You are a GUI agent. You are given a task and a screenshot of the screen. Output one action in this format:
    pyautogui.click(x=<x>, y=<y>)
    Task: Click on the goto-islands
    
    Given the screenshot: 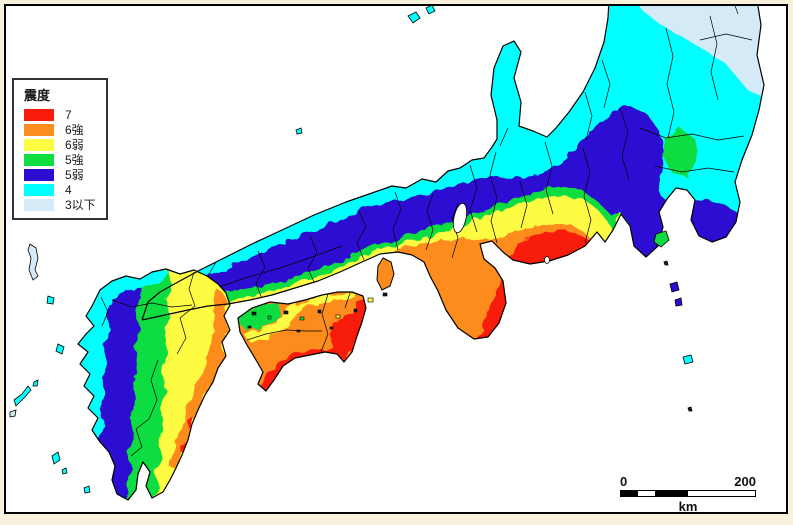 What is the action you would take?
    pyautogui.click(x=22, y=396)
    